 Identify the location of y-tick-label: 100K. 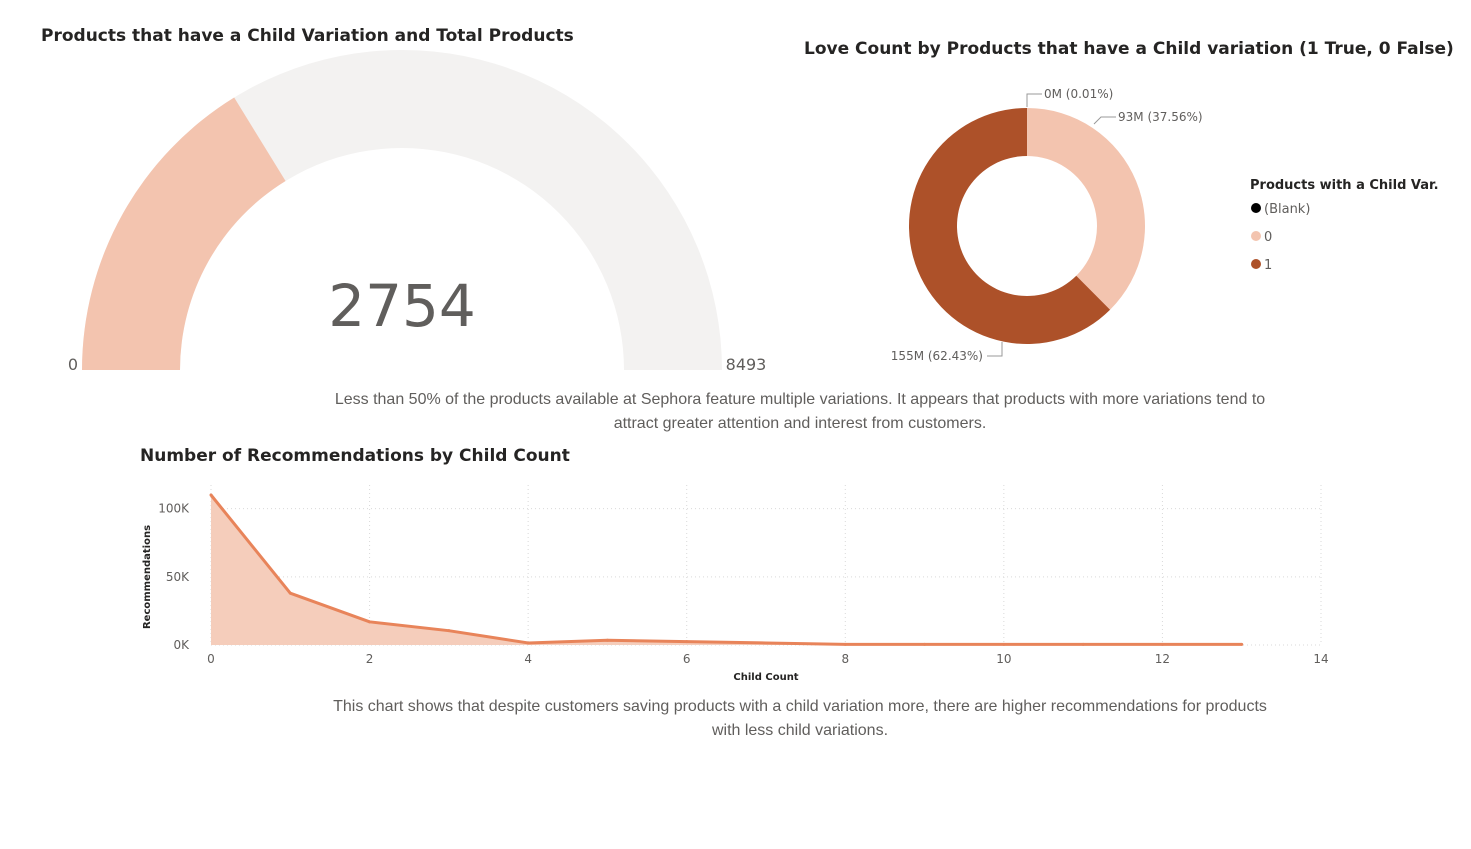
(174, 509).